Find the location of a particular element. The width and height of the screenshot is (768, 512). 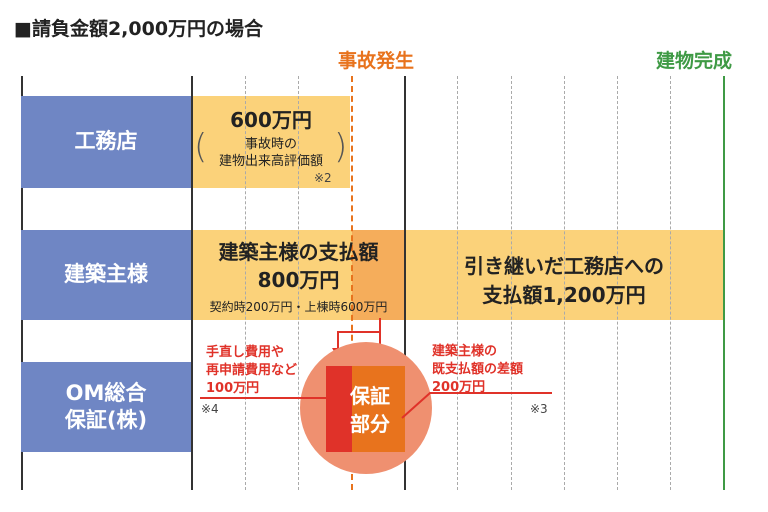

completion-line is located at coordinates (724, 283).